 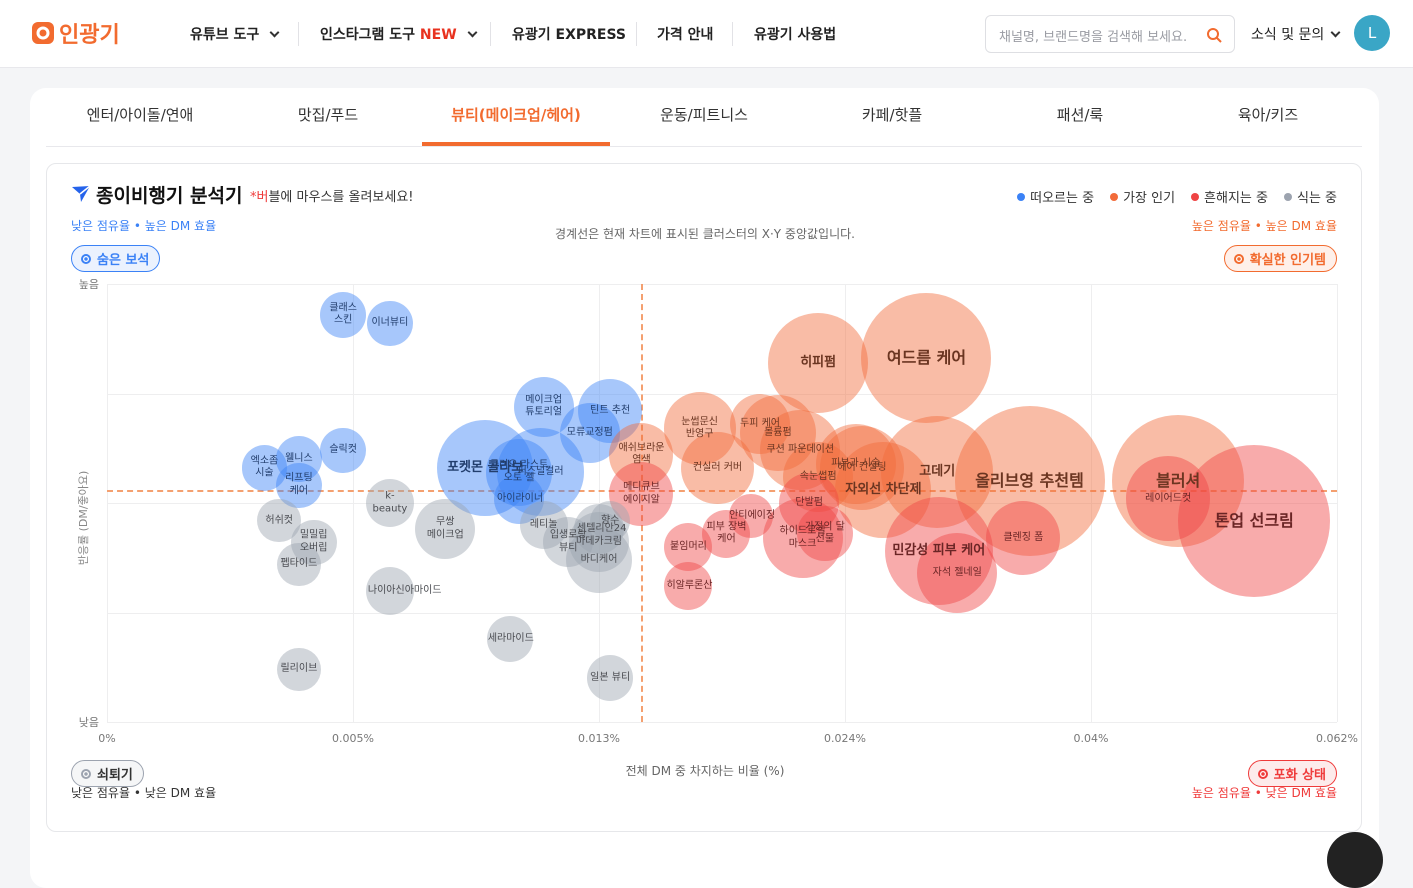 I want to click on quadrant-button: 확실한 인기템, so click(x=1280, y=258).